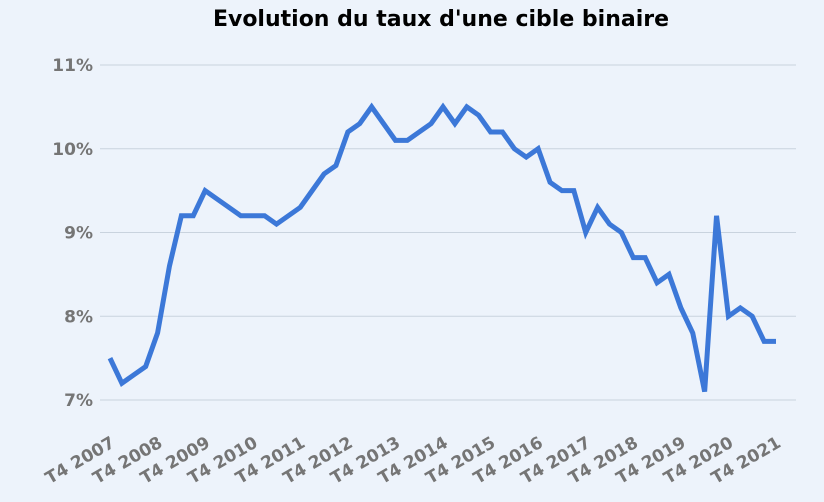 The image size is (824, 502). Describe the element at coordinates (72, 150) in the screenshot. I see `y-tick-label: 10%` at that location.